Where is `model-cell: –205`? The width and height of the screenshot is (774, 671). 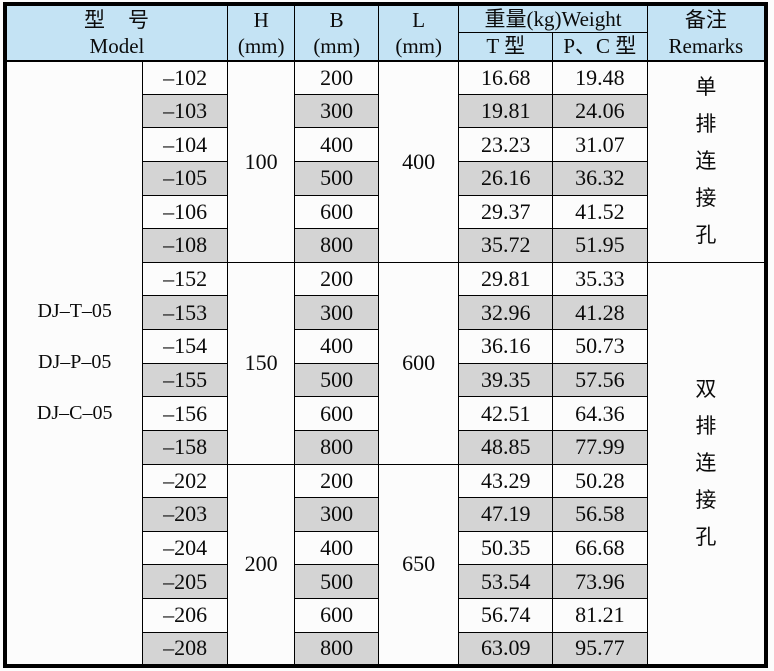
model-cell: –205 is located at coordinates (185, 581).